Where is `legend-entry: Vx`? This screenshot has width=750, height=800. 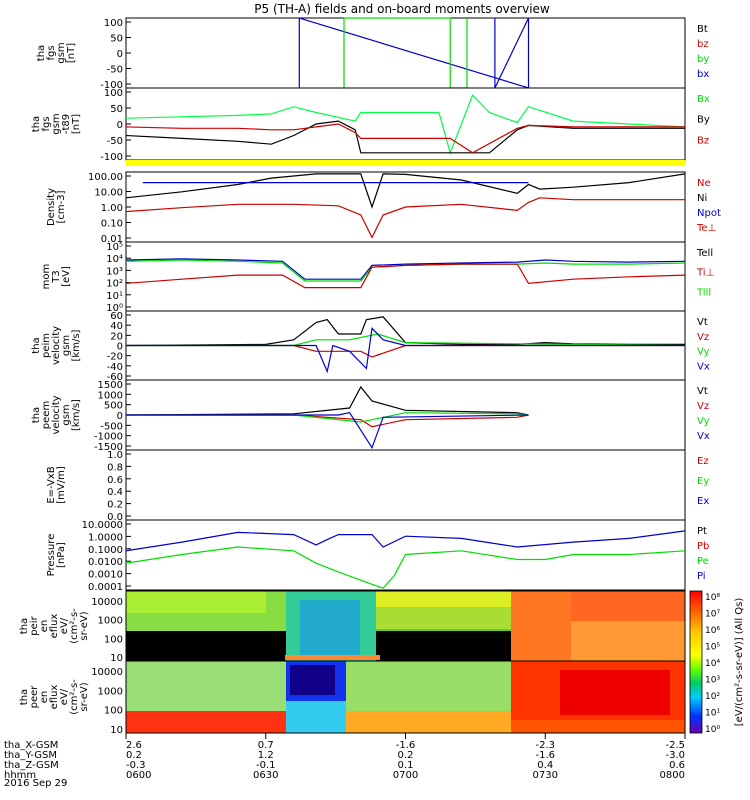 legend-entry: Vx is located at coordinates (703, 366).